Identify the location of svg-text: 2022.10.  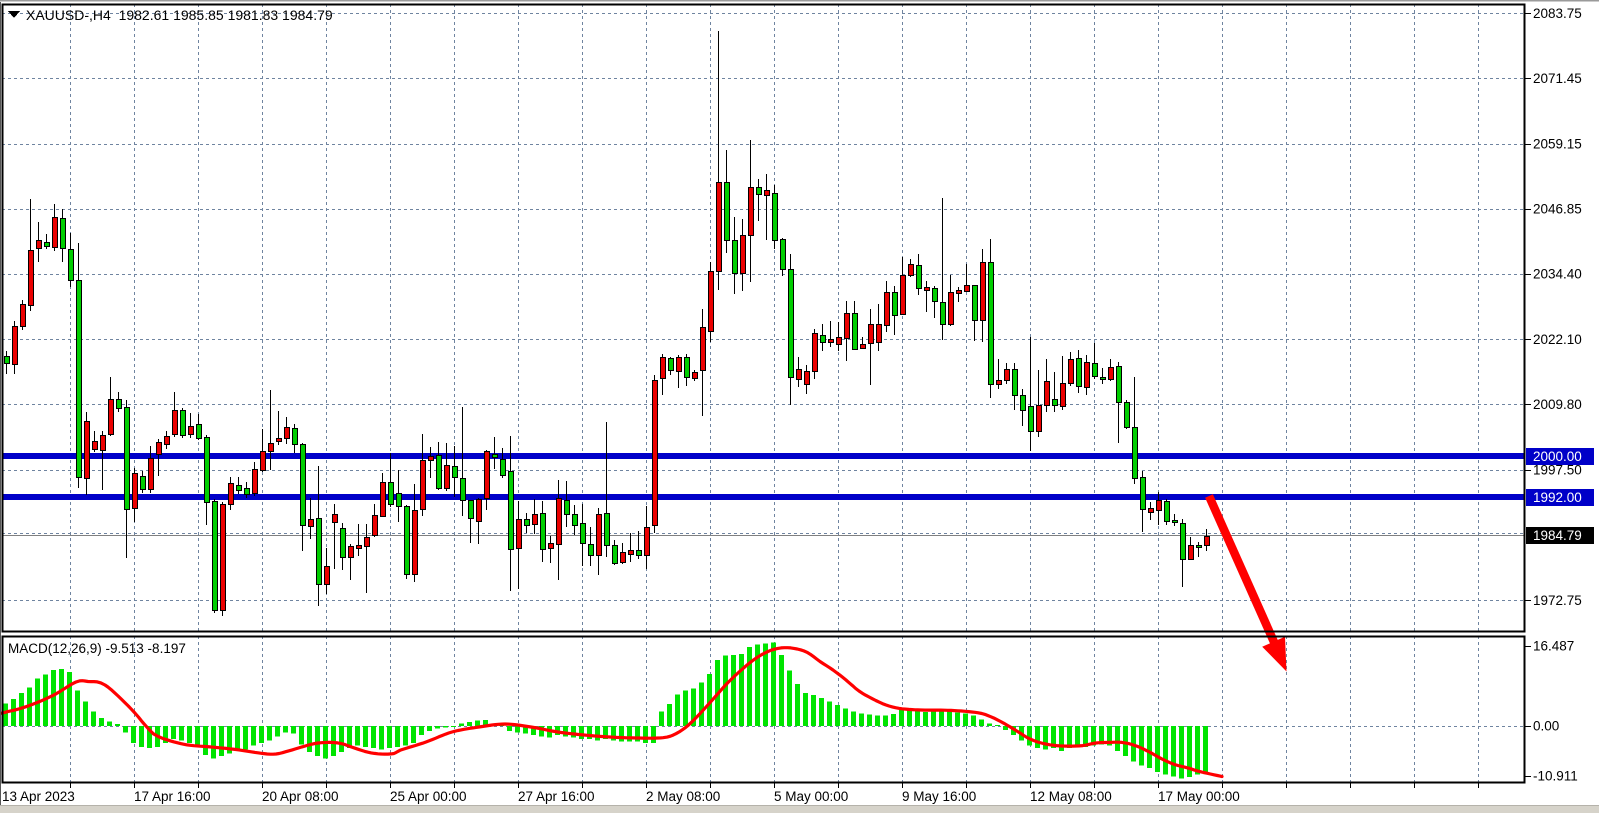
(1557, 339).